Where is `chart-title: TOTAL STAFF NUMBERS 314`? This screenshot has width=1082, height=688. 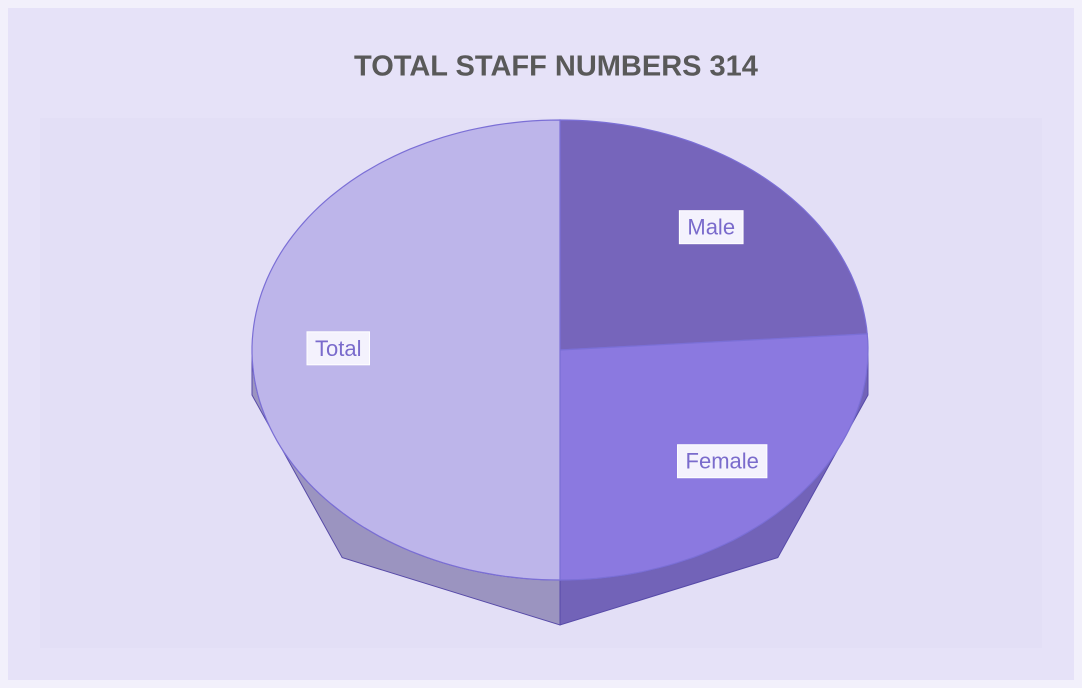
chart-title: TOTAL STAFF NUMBERS 314 is located at coordinates (556, 67).